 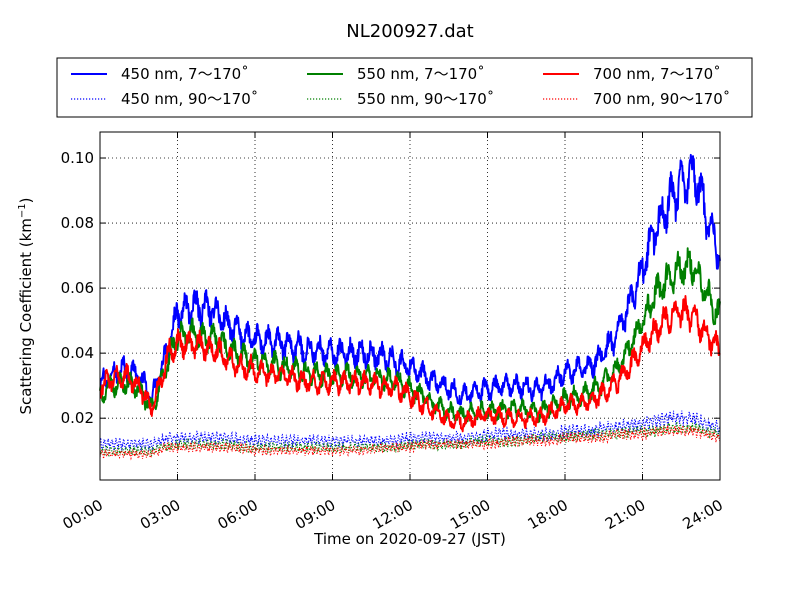 What do you see at coordinates (470, 514) in the screenshot?
I see `x-tick-label: 15:00` at bounding box center [470, 514].